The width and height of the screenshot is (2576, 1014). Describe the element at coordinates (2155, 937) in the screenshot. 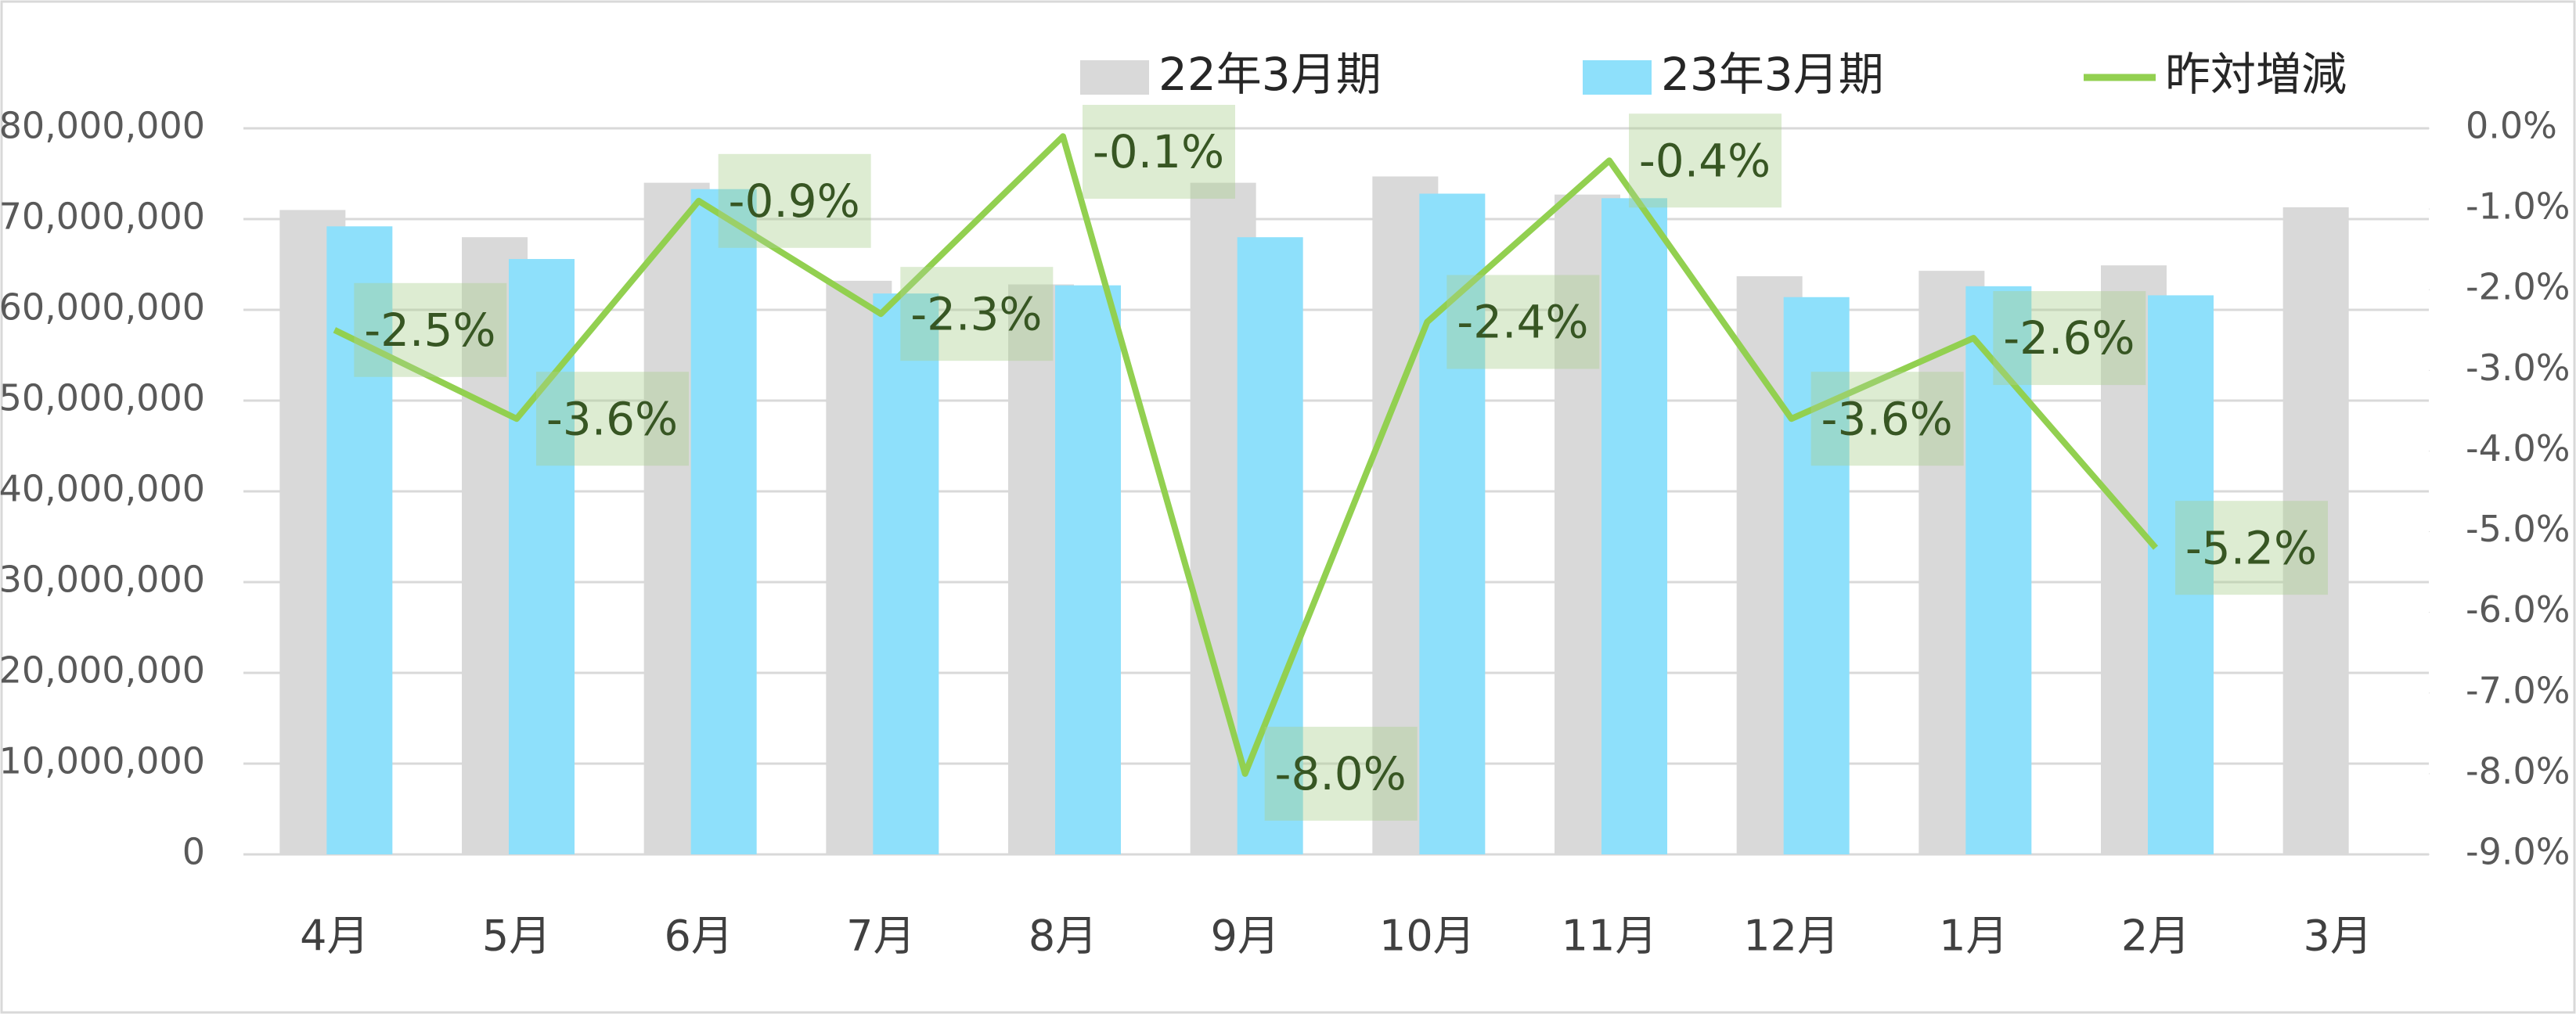

I see `x-tick-label: 2月` at that location.